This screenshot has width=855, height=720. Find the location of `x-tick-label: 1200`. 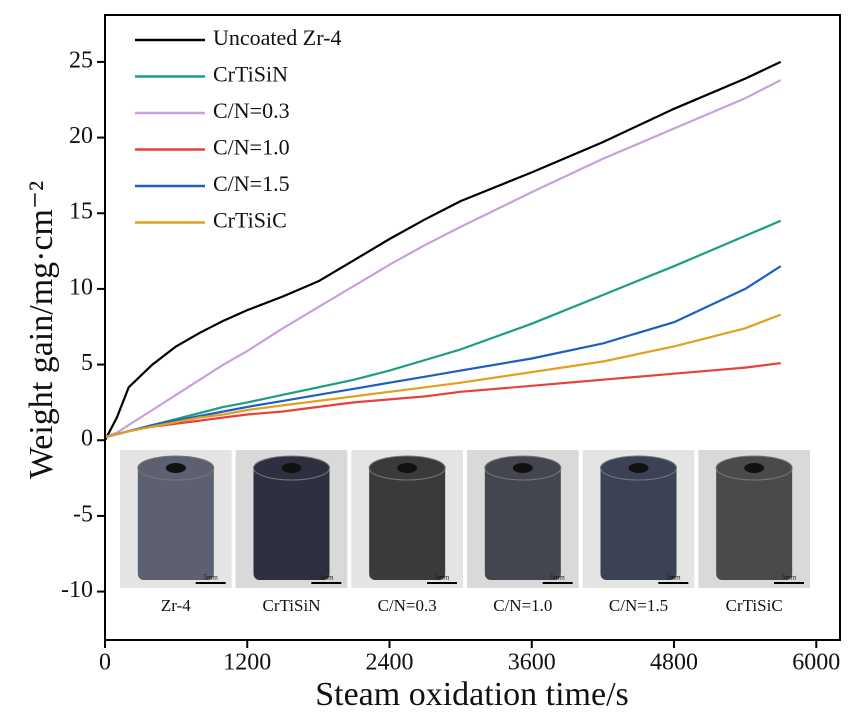

x-tick-label: 1200 is located at coordinates (247, 663).